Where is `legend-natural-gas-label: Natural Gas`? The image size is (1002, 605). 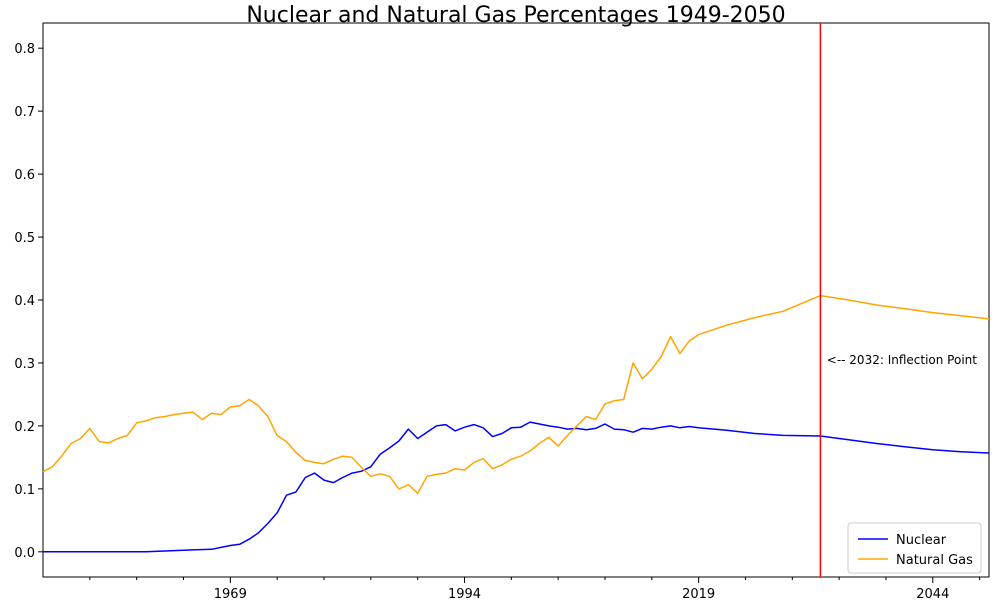
legend-natural-gas-label: Natural Gas is located at coordinates (934, 560).